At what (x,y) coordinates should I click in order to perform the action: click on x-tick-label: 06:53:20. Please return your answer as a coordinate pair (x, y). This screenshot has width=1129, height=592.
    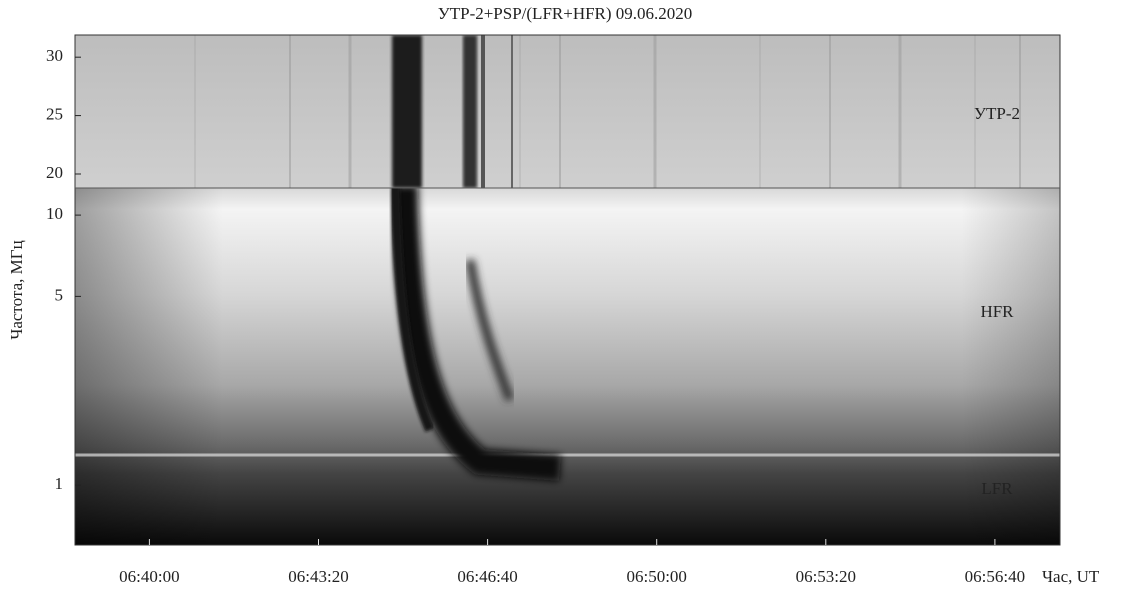
    Looking at the image, I should click on (826, 576).